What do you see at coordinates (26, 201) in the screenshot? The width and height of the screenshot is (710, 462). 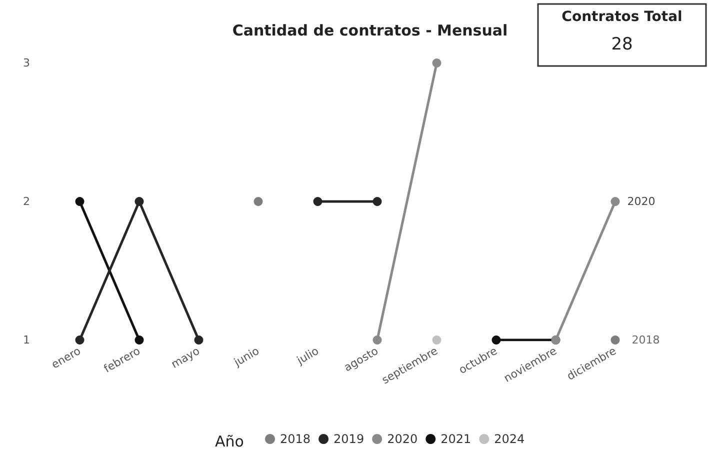 I see `y-tick-label: 2` at bounding box center [26, 201].